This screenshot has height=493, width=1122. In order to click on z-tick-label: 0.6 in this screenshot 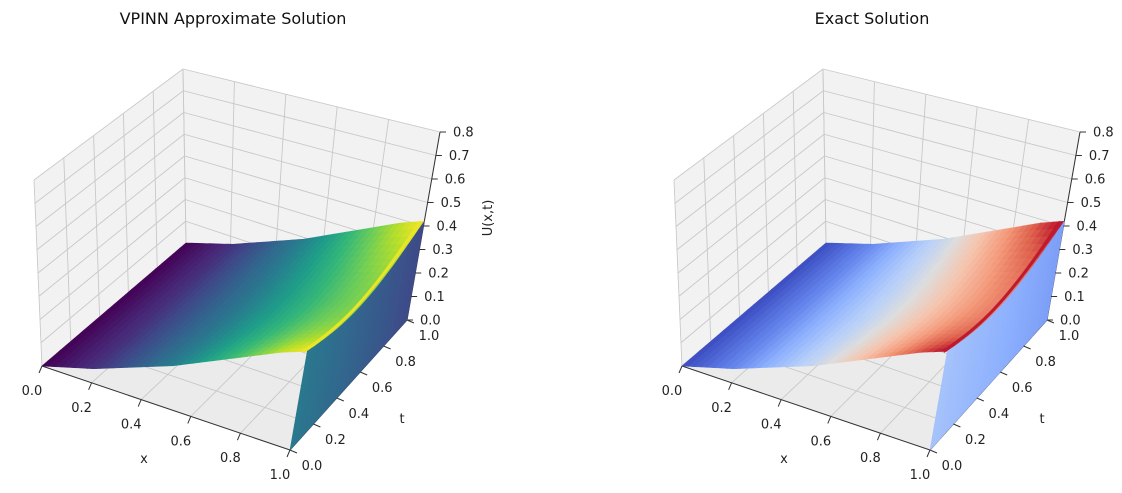, I will do `click(1095, 180)`.